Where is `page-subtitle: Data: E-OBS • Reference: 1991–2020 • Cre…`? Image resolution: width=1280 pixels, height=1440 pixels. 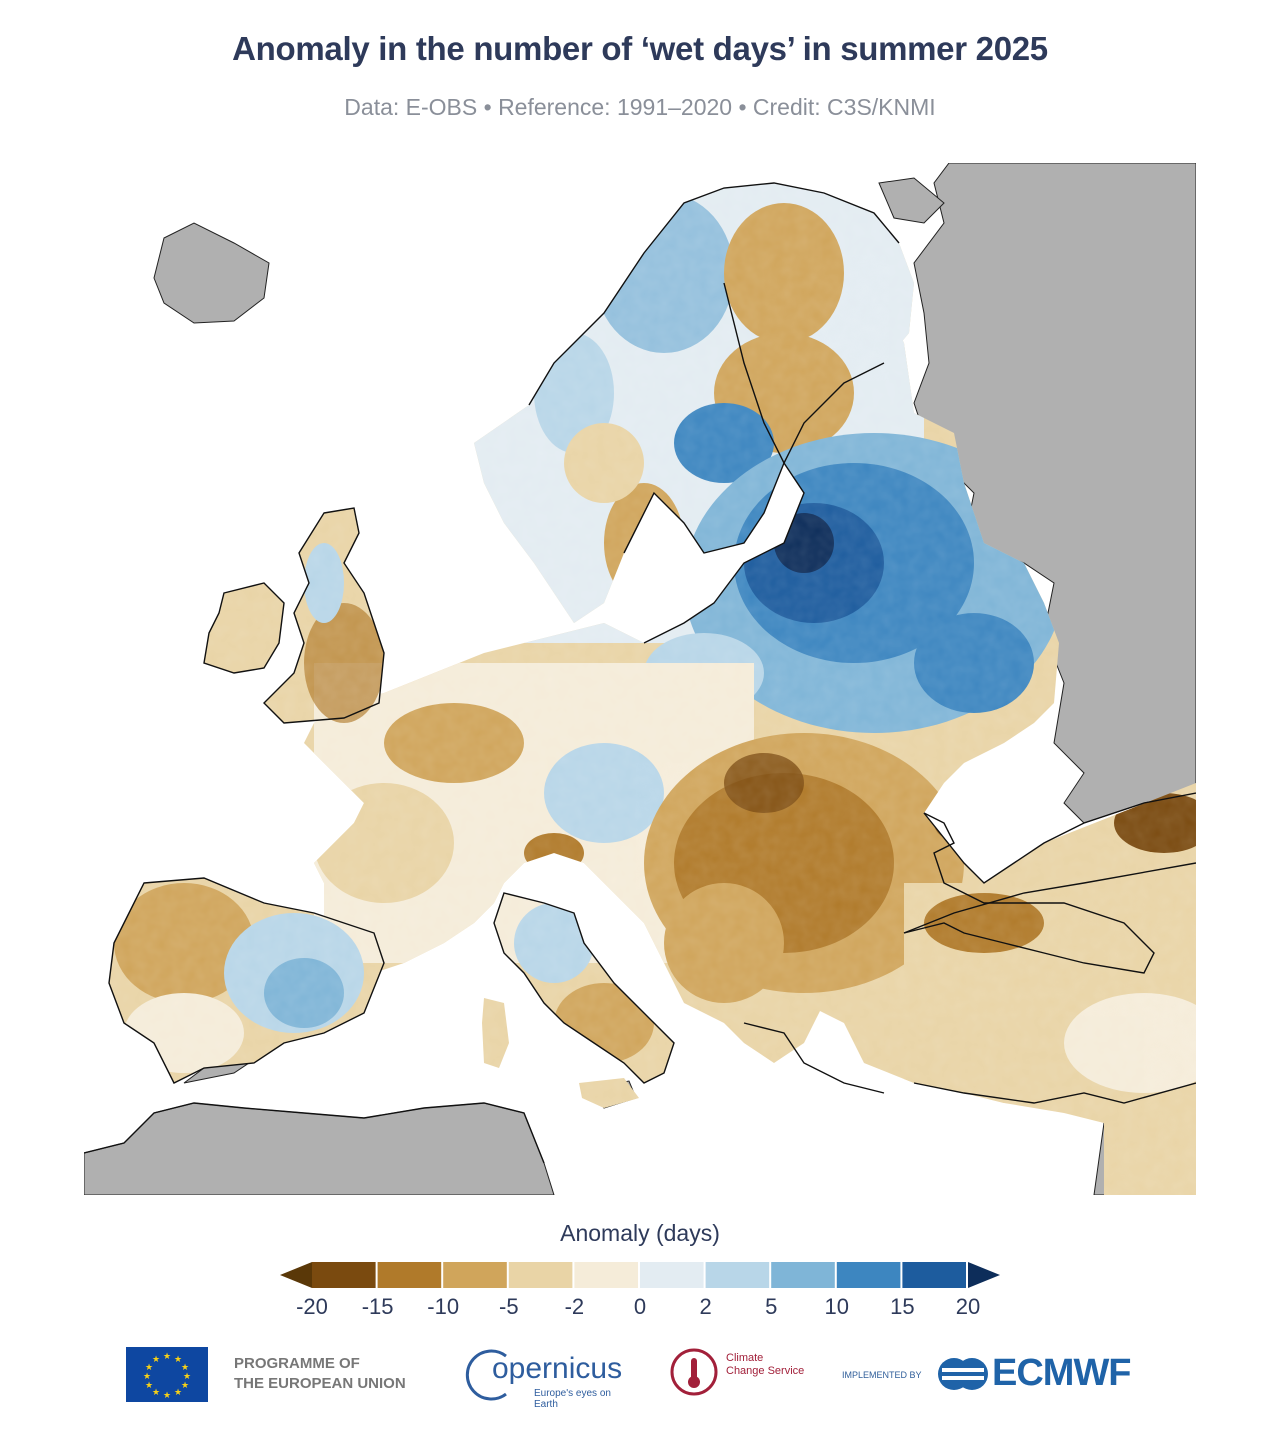
page-subtitle: Data: E-OBS • Reference: 1991–2020 • Cre… is located at coordinates (640, 107).